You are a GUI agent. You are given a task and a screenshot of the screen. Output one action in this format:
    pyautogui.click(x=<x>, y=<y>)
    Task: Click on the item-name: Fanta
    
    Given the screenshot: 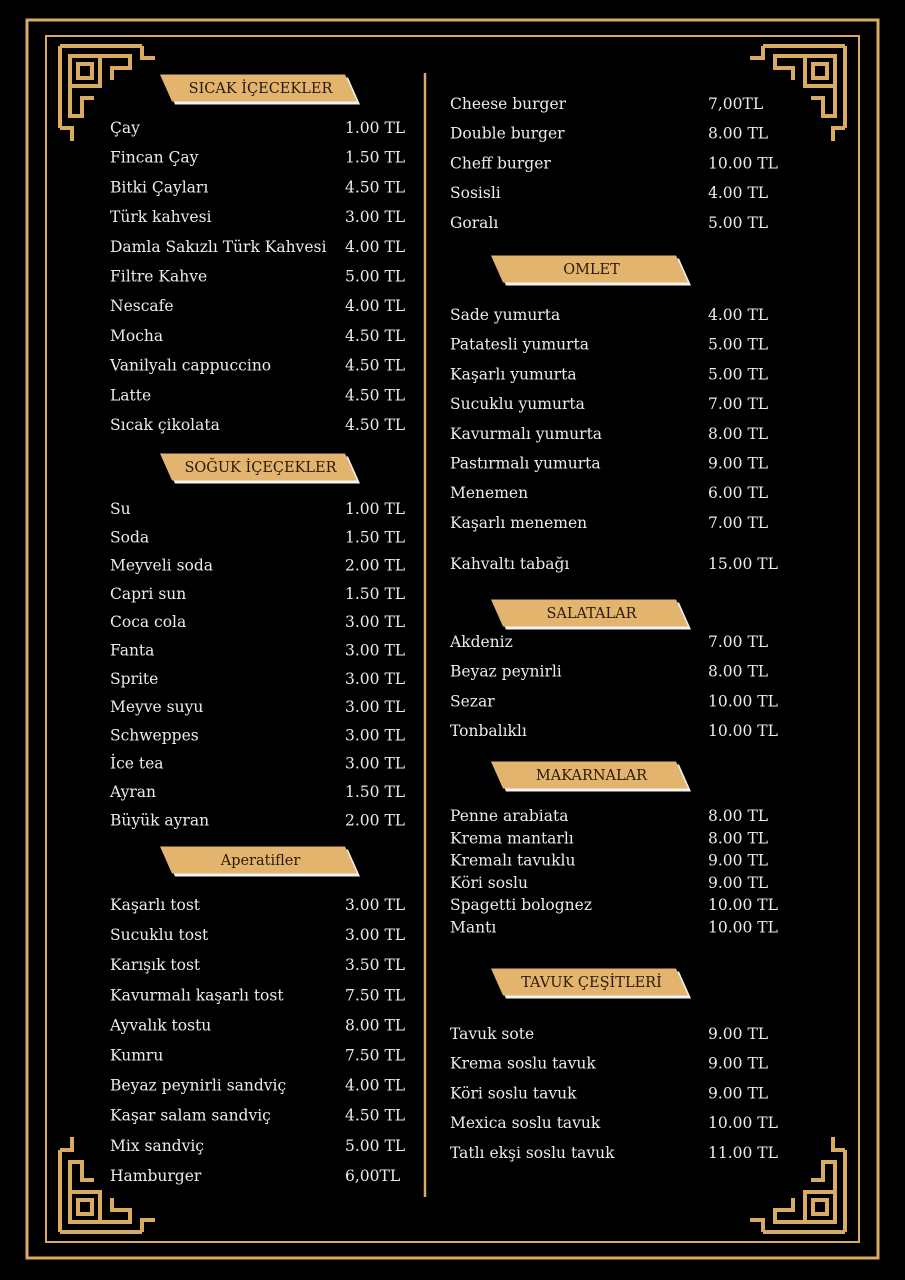 What is the action you would take?
    pyautogui.click(x=132, y=651)
    